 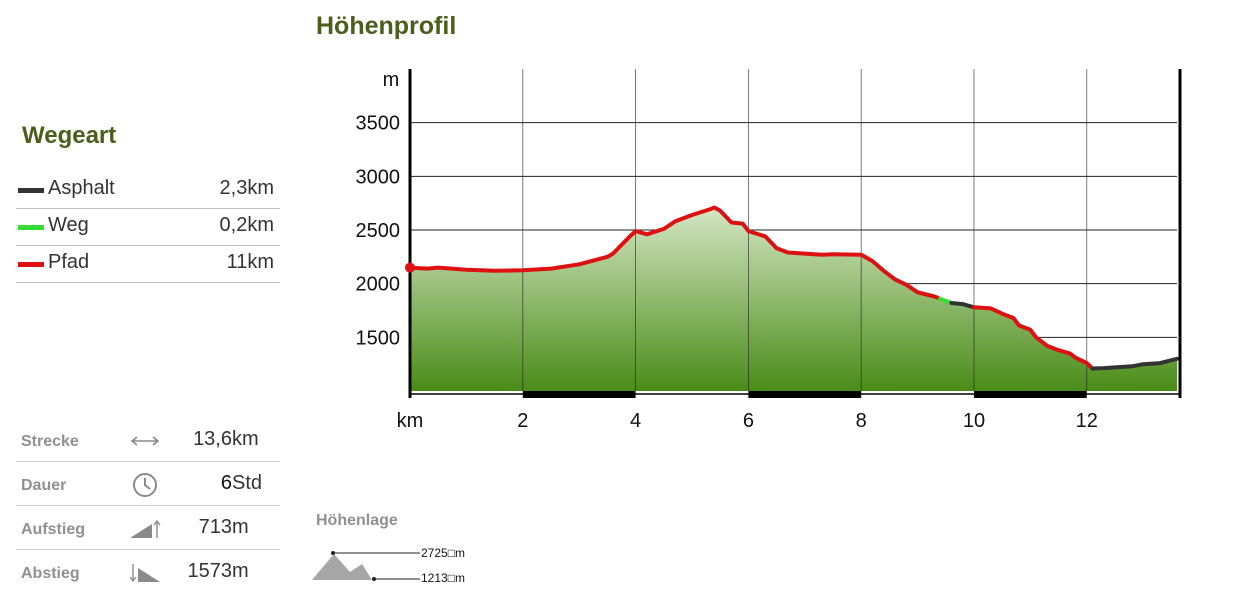 What do you see at coordinates (974, 421) in the screenshot?
I see `x-tick-label: 10` at bounding box center [974, 421].